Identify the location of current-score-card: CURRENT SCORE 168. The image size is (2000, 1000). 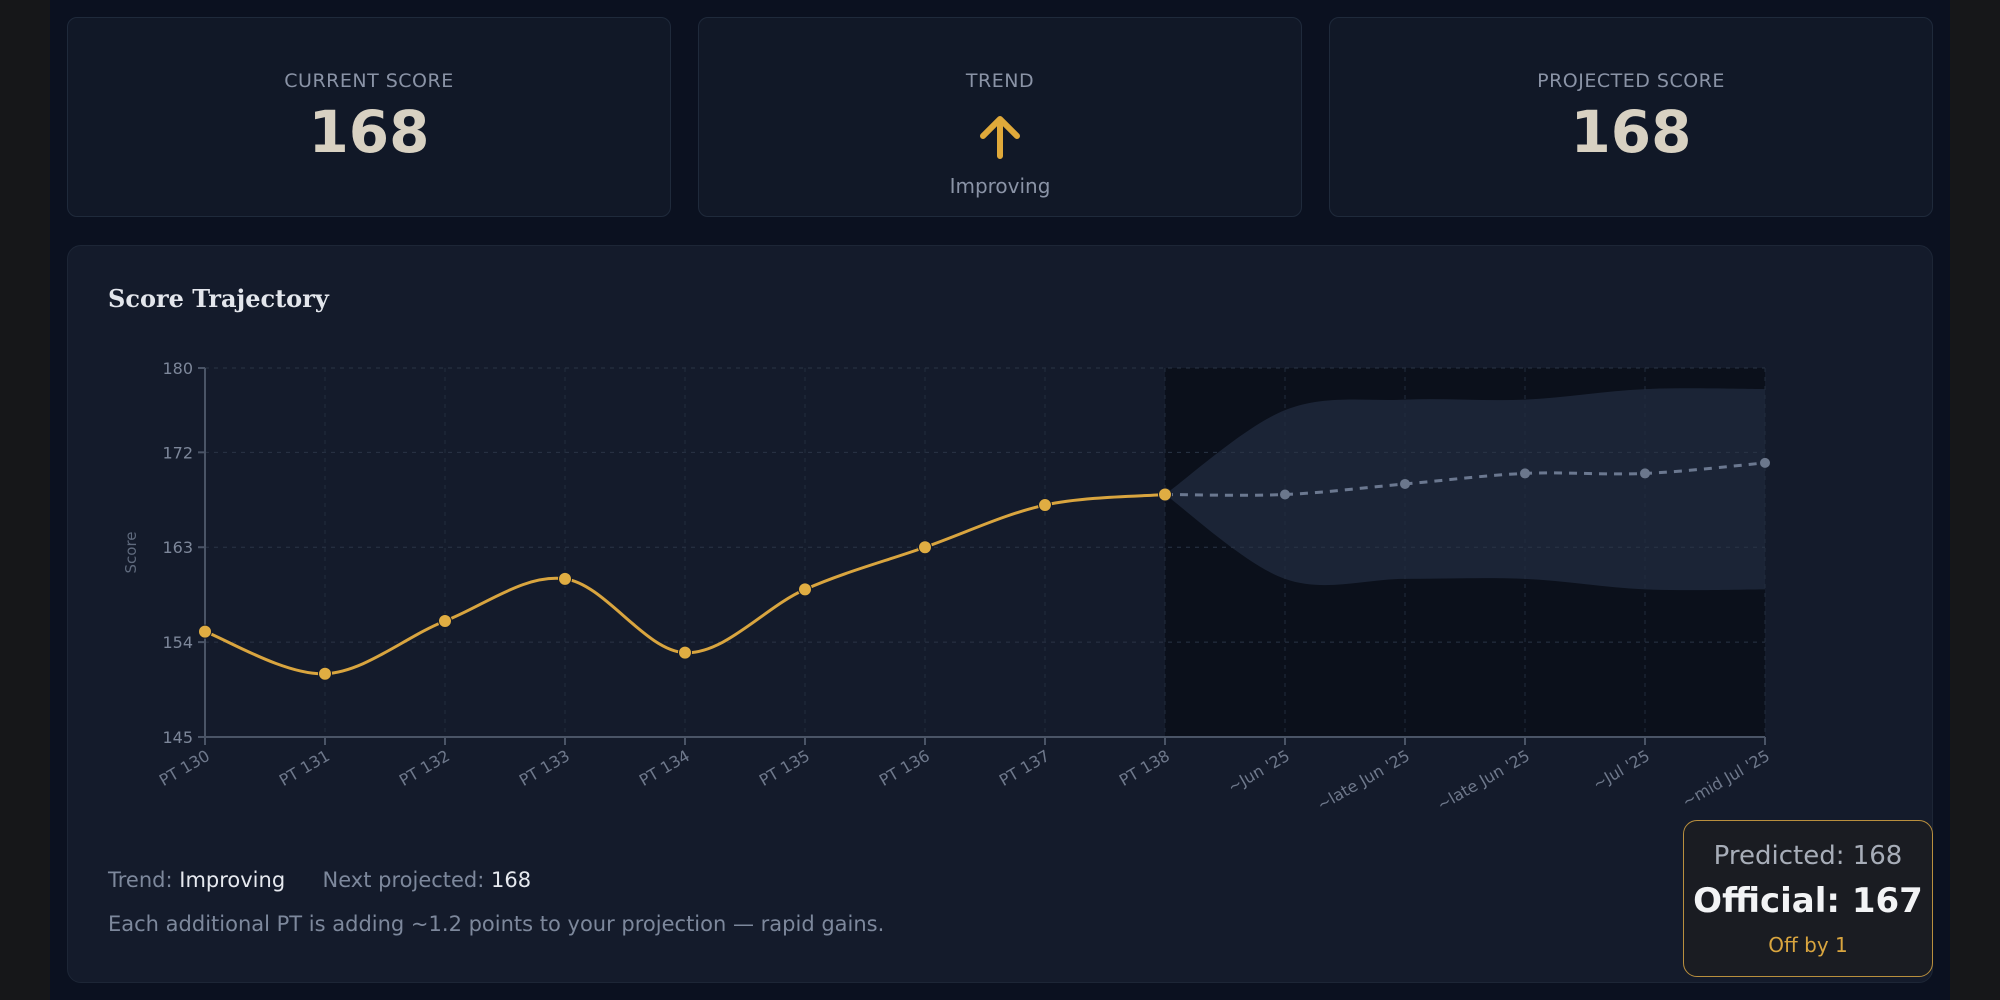
(369, 117).